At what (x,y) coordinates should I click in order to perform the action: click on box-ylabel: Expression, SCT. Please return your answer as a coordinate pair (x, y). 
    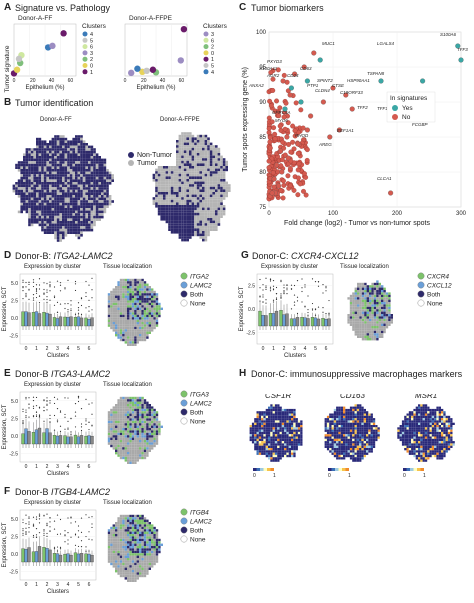
    Looking at the image, I should click on (5, 426).